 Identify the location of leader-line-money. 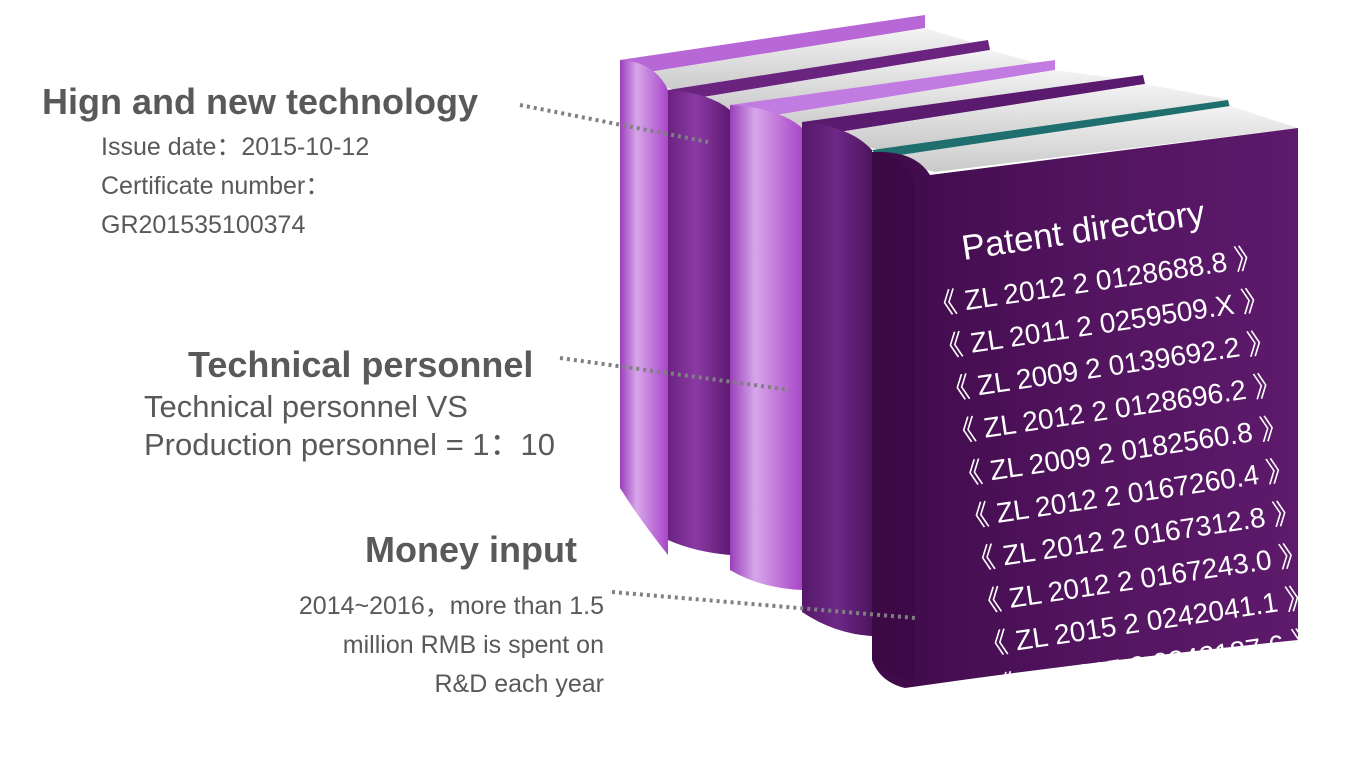
(763, 605).